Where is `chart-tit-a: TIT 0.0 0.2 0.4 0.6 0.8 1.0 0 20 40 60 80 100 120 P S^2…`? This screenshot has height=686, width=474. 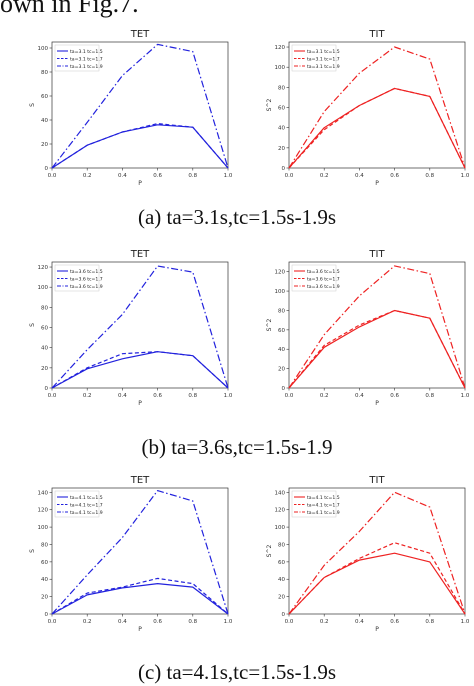 chart-tit-a: TIT 0.0 0.2 0.4 0.6 0.8 1.0 0 20 40 60 80 100 120 P S^2… is located at coordinates (368, 108).